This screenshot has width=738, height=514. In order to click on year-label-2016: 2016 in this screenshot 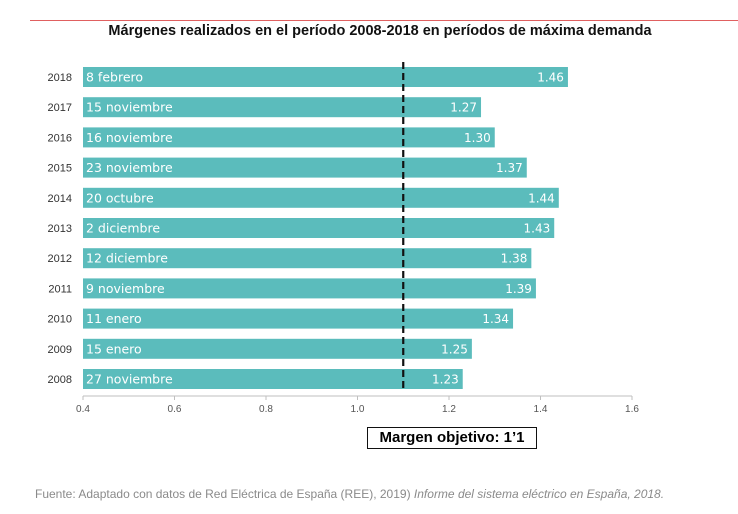, I will do `click(60, 138)`.